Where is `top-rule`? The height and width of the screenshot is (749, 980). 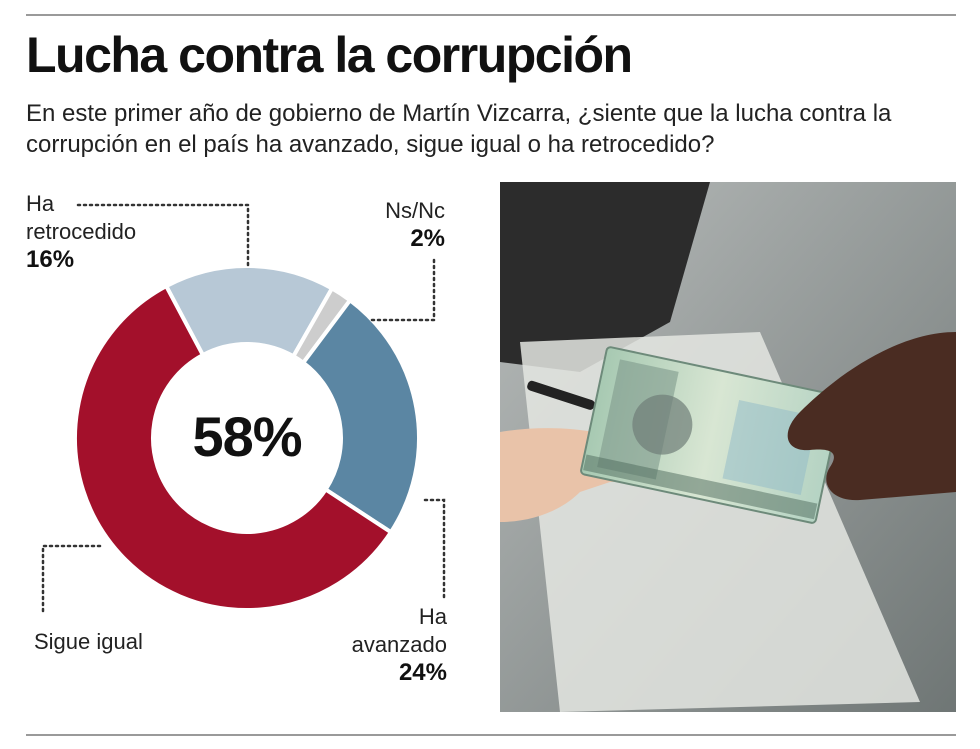 top-rule is located at coordinates (491, 15).